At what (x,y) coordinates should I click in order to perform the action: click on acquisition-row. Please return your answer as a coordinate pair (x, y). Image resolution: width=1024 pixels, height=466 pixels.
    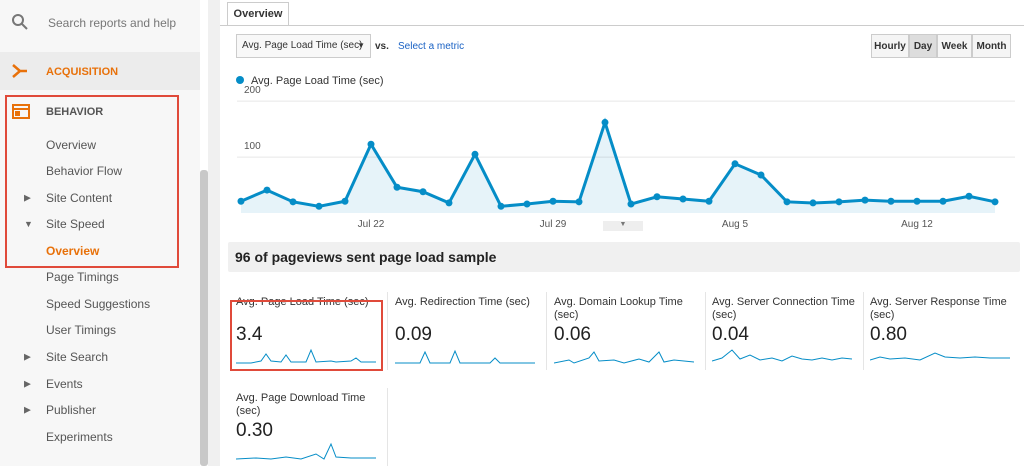
    Looking at the image, I should click on (100, 71).